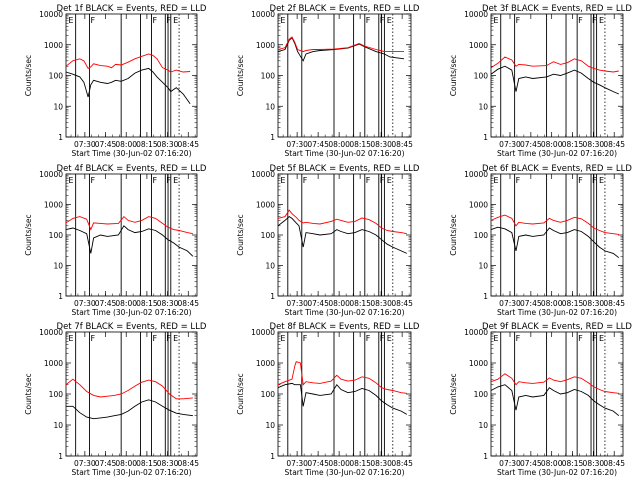 The width and height of the screenshot is (640, 480). I want to click on panel-title: Det 9f BLACK = Events, RED = LLD, so click(557, 327).